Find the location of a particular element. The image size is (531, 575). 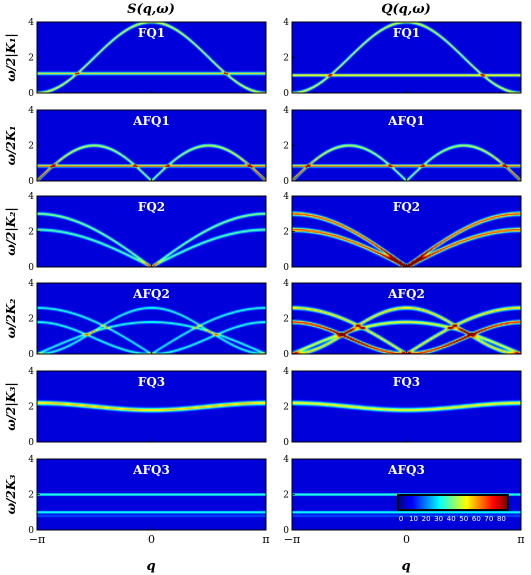

panel-fq1-q: FQ1 0 2 4 is located at coordinates (402, 58).